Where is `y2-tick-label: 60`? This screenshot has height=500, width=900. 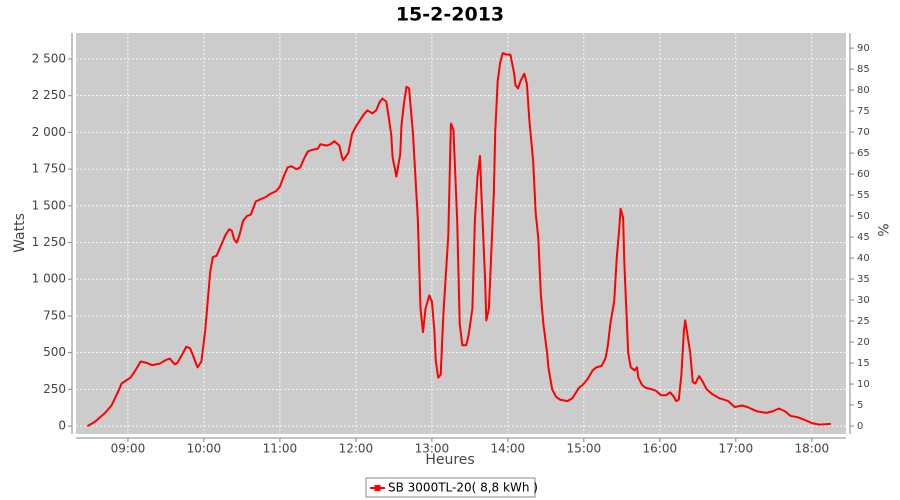 y2-tick-label: 60 is located at coordinates (863, 174).